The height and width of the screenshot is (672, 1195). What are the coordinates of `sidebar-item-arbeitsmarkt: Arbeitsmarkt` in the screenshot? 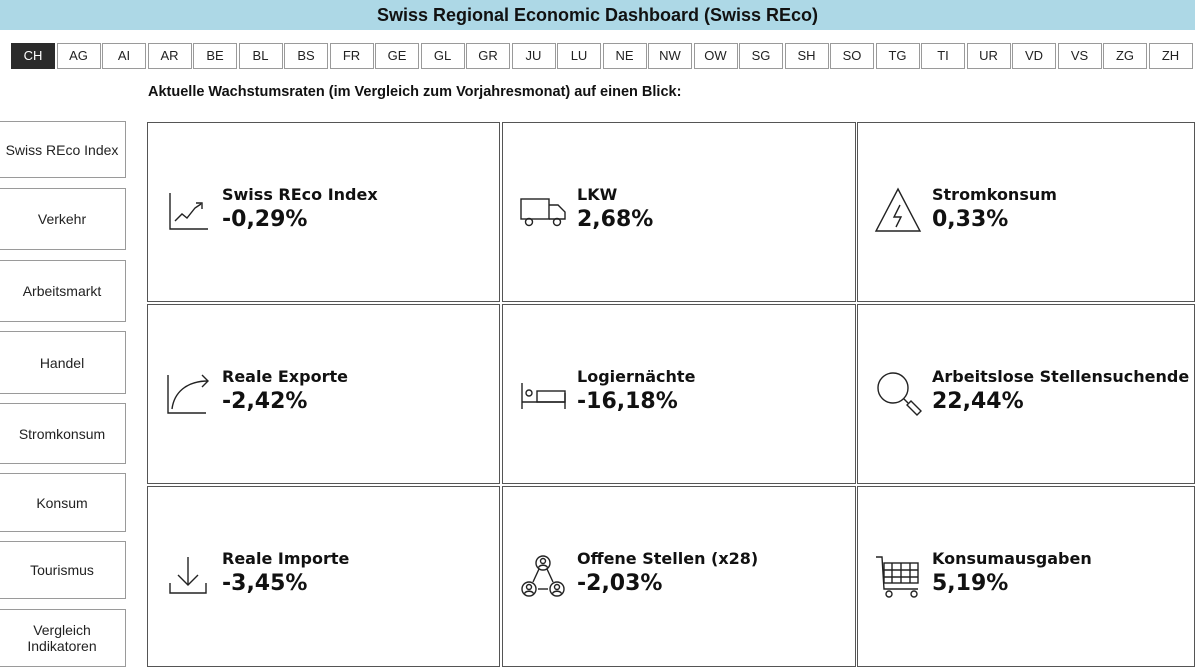 It's located at (63, 291).